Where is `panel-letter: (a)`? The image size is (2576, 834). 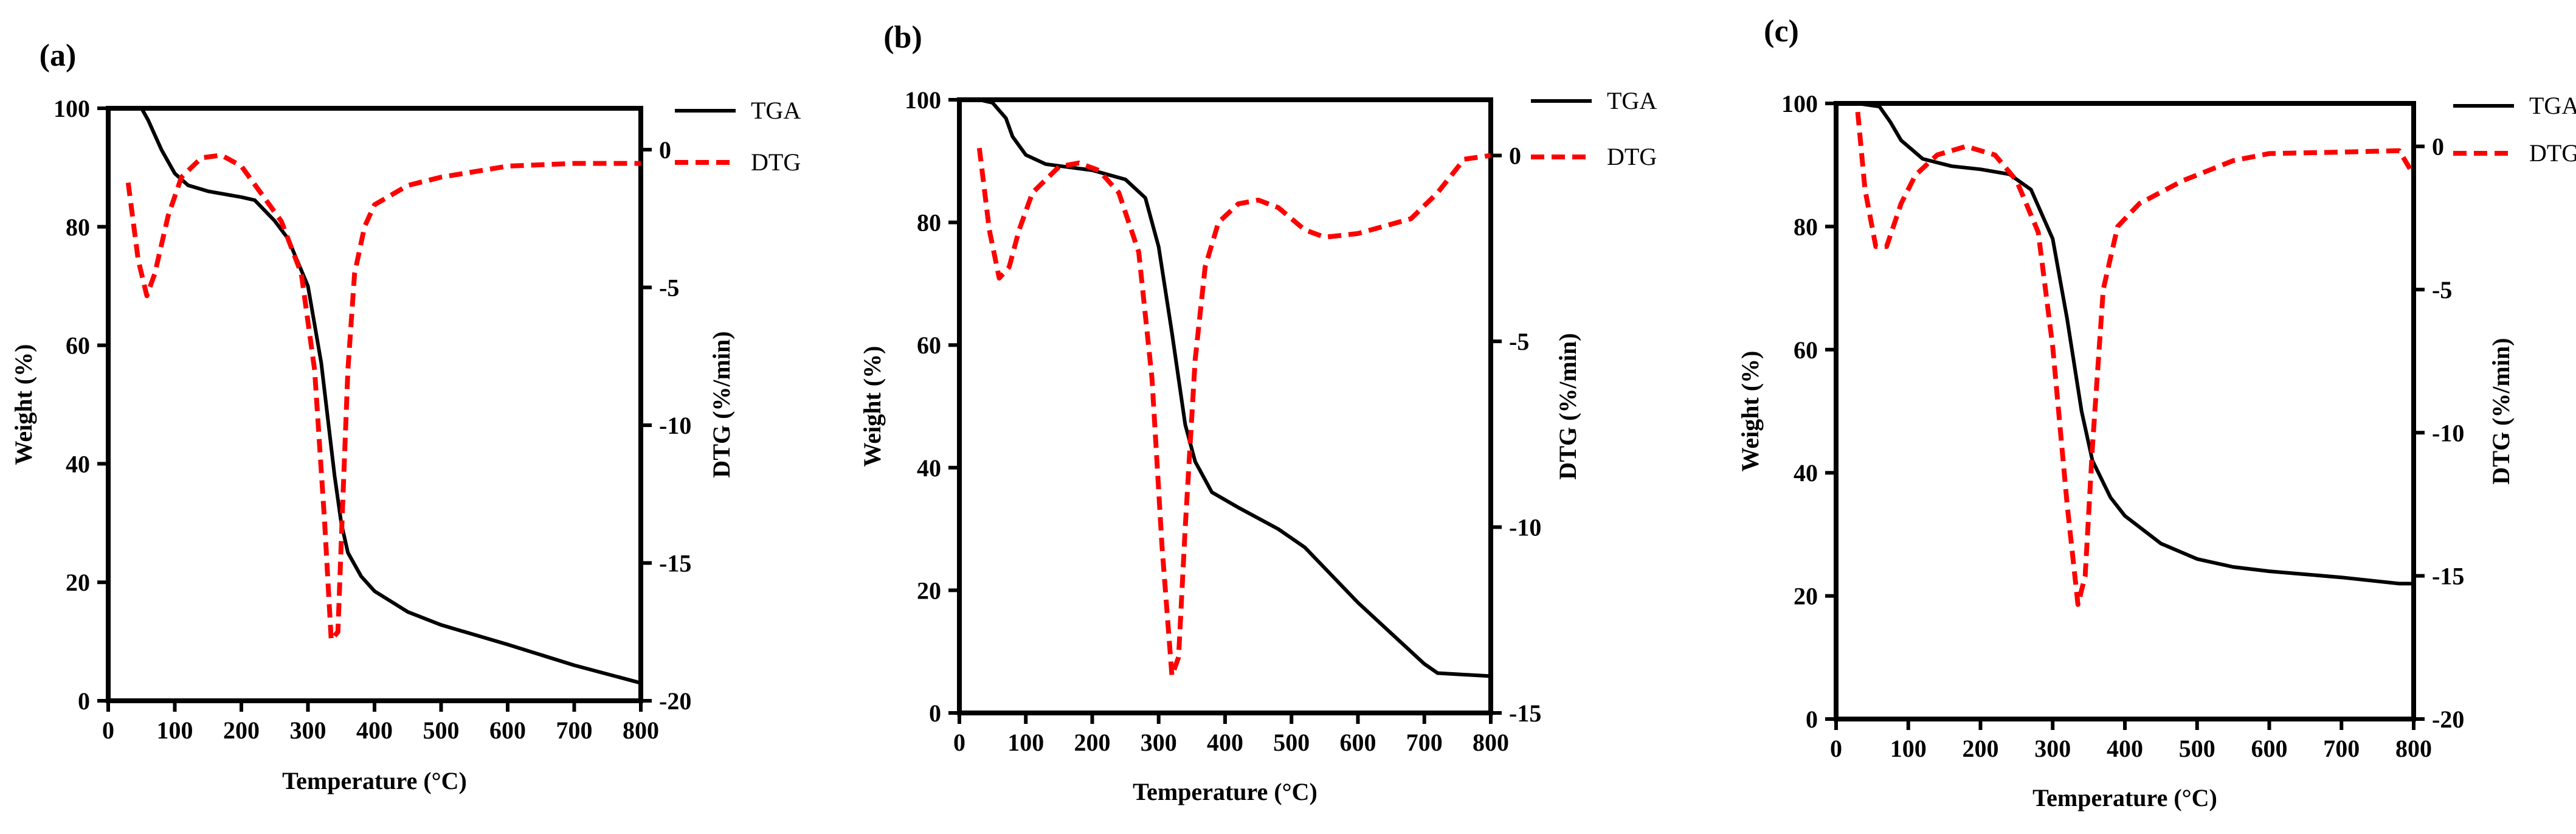 panel-letter: (a) is located at coordinates (58, 56).